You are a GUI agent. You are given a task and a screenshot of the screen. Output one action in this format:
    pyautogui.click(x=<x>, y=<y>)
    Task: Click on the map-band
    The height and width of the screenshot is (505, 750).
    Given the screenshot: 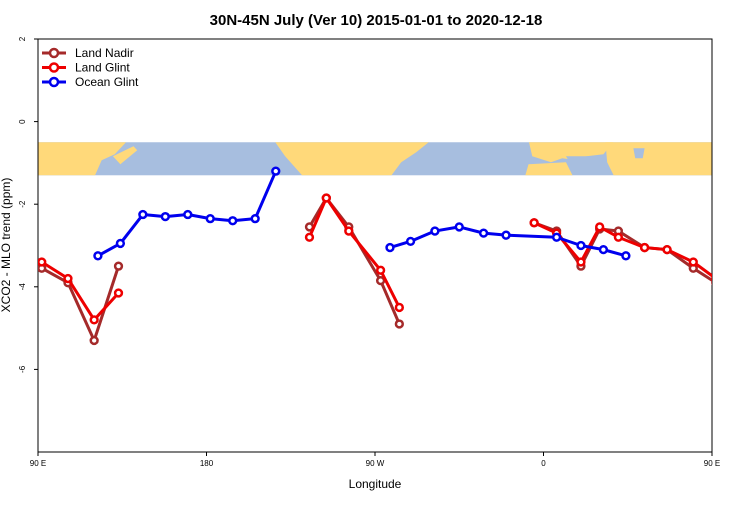 What is the action you would take?
    pyautogui.click(x=375, y=159)
    